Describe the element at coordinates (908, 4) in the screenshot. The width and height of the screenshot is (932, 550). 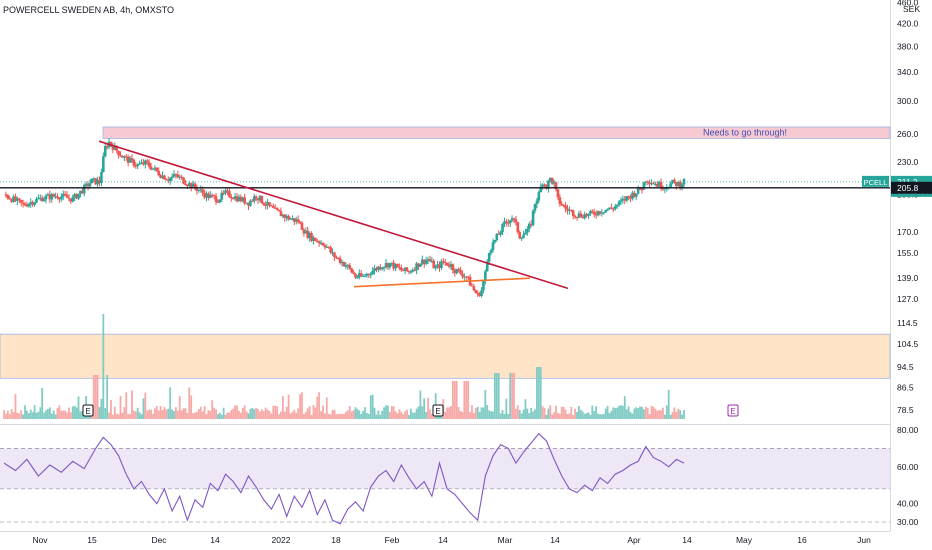
I see `price-tick-label: 460.0` at that location.